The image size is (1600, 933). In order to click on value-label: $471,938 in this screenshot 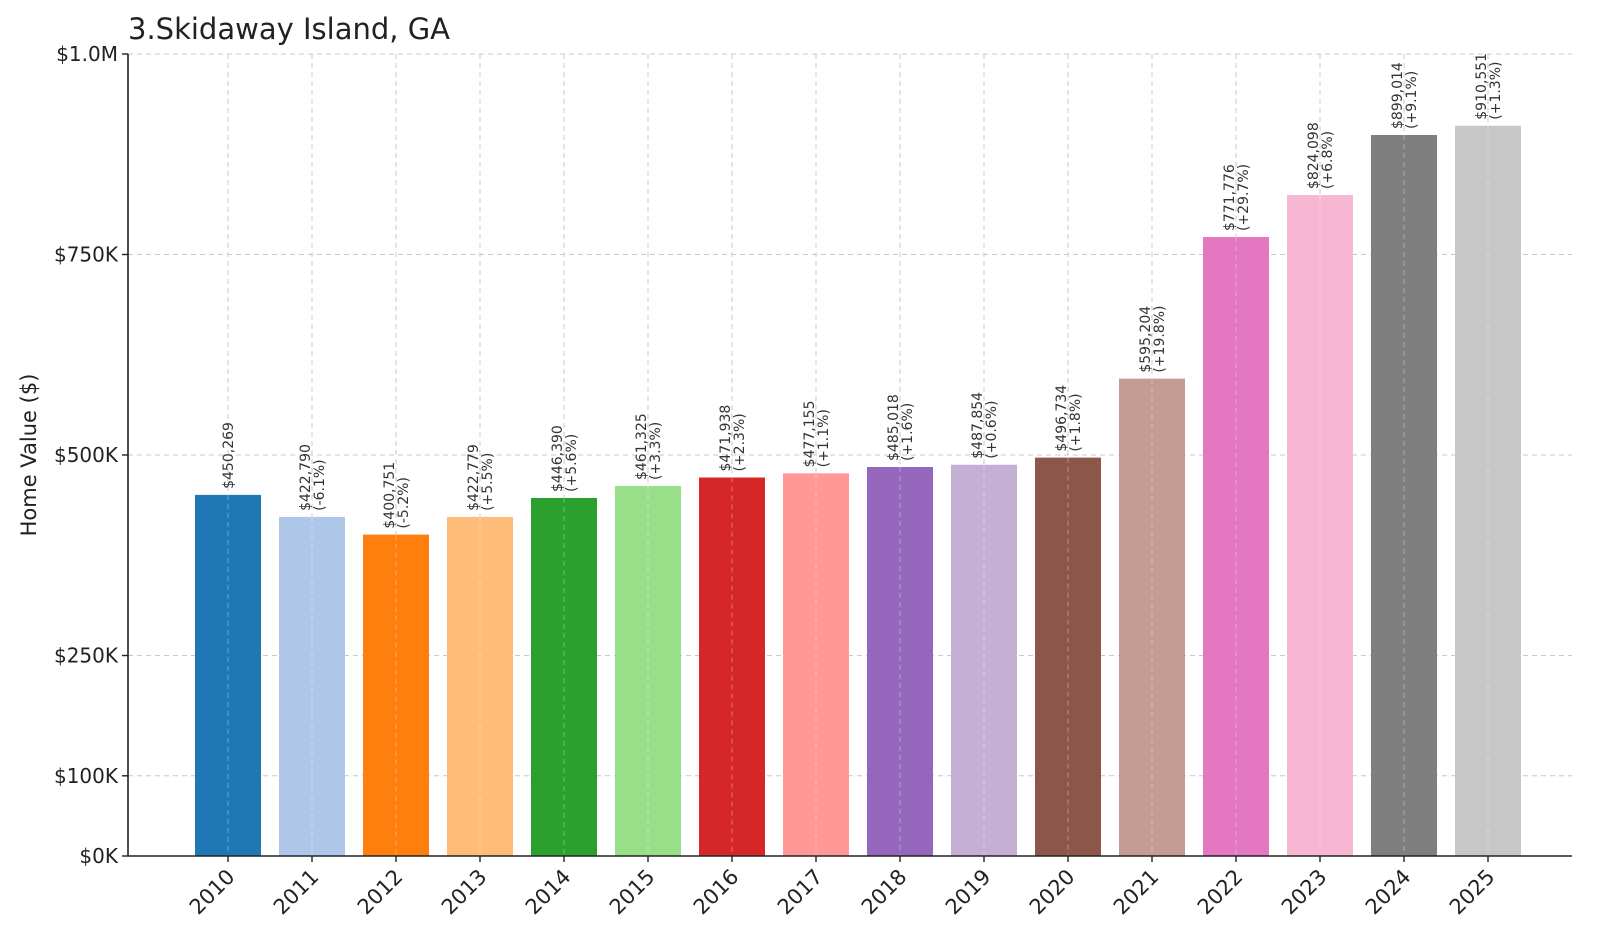, I will do `click(726, 438)`.